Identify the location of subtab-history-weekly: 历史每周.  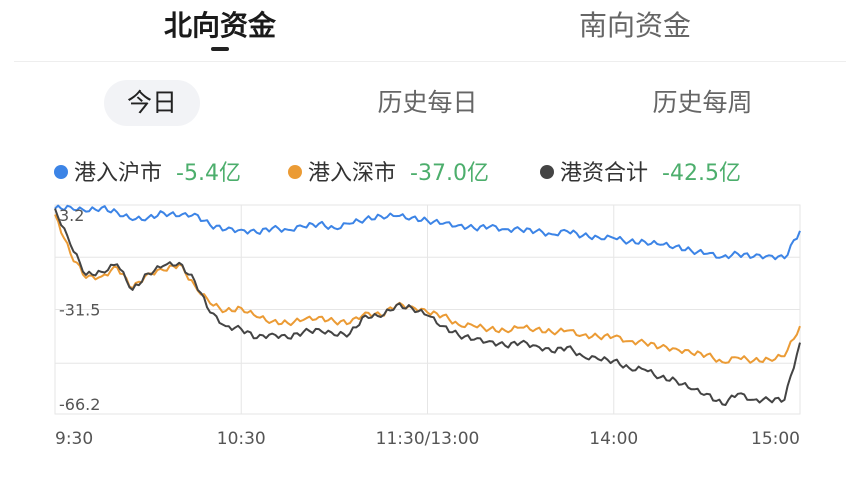
(702, 102).